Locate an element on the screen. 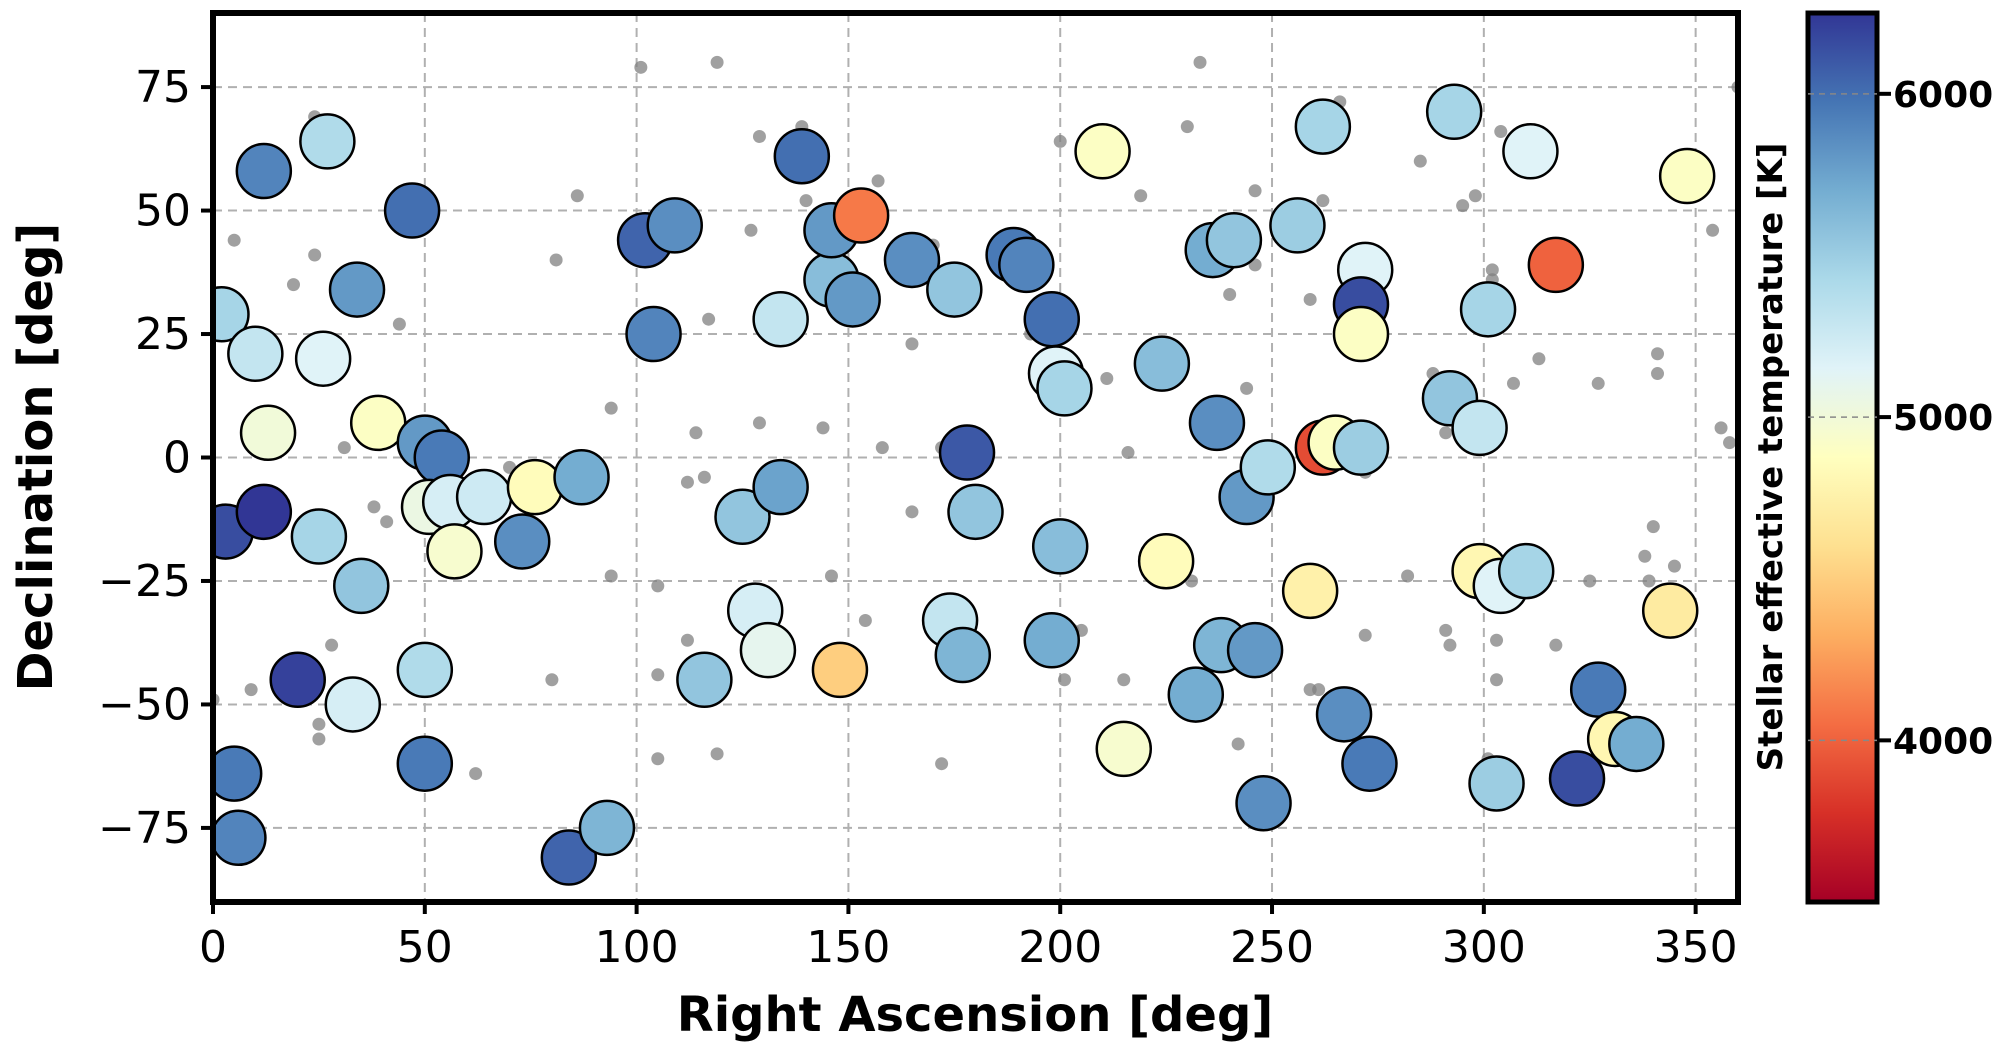 This screenshot has width=1997, height=1049. y-tick-label: 0 is located at coordinates (177, 458).